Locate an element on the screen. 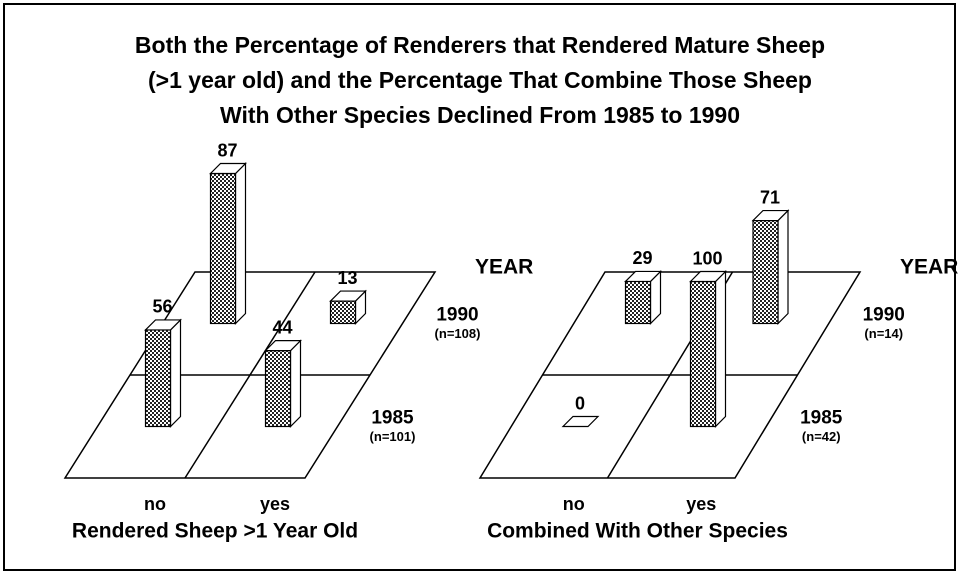 The width and height of the screenshot is (960, 575). value-label: 29 is located at coordinates (642, 258).